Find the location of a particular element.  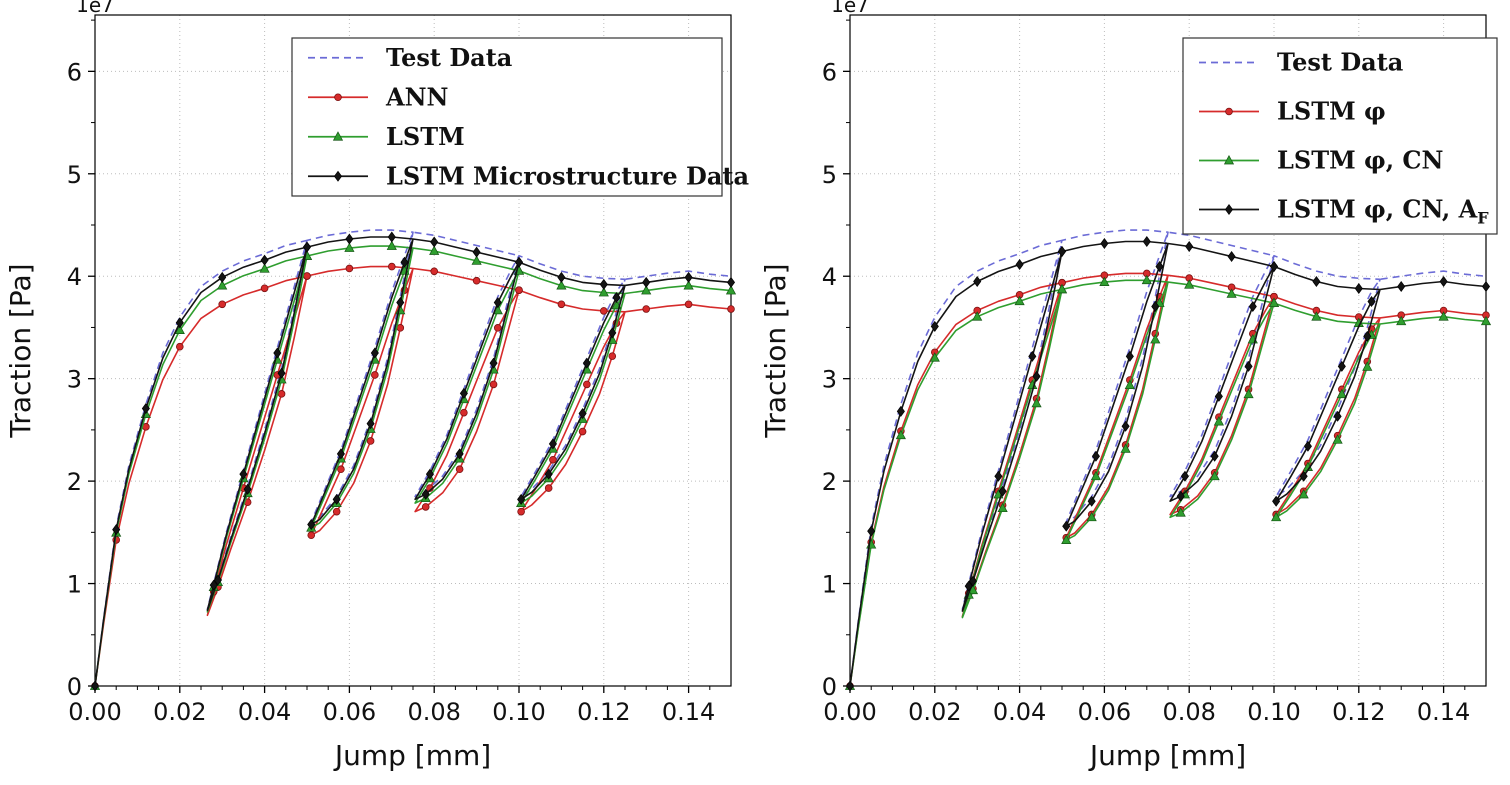

legend-item-lstm-phi: LSTM φ is located at coordinates (1292, 111).